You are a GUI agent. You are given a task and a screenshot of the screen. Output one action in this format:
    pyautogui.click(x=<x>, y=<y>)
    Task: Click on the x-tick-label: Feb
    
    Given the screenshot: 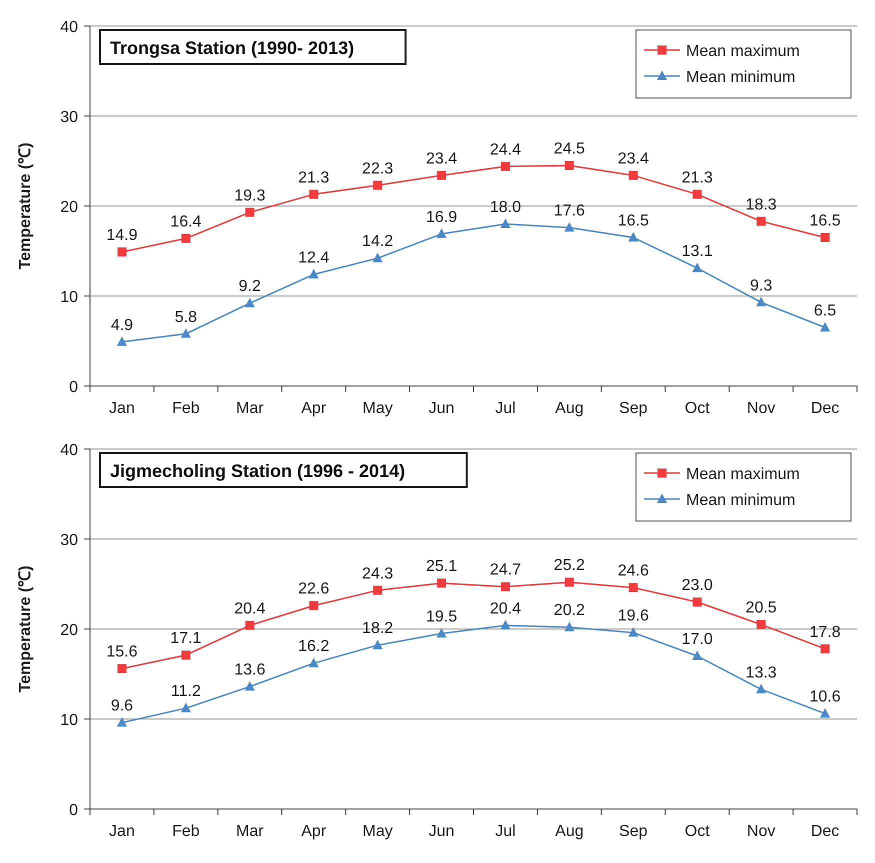 What is the action you would take?
    pyautogui.click(x=186, y=831)
    